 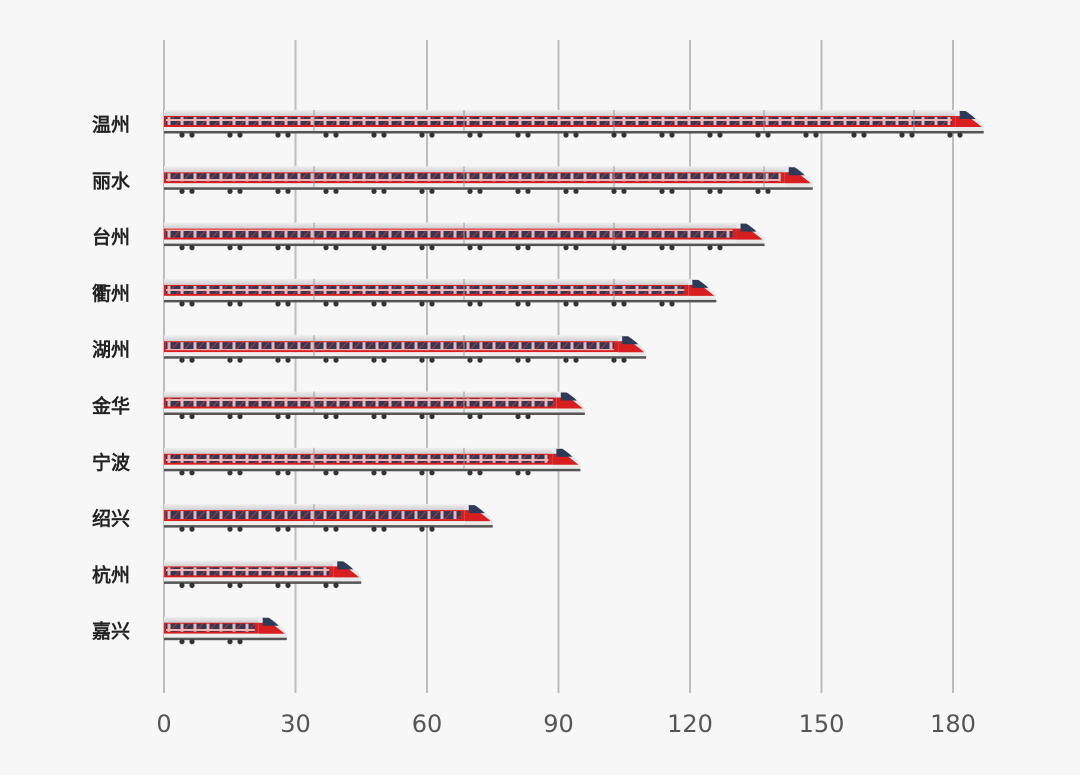 What do you see at coordinates (690, 724) in the screenshot?
I see `x-tick-label: 120` at bounding box center [690, 724].